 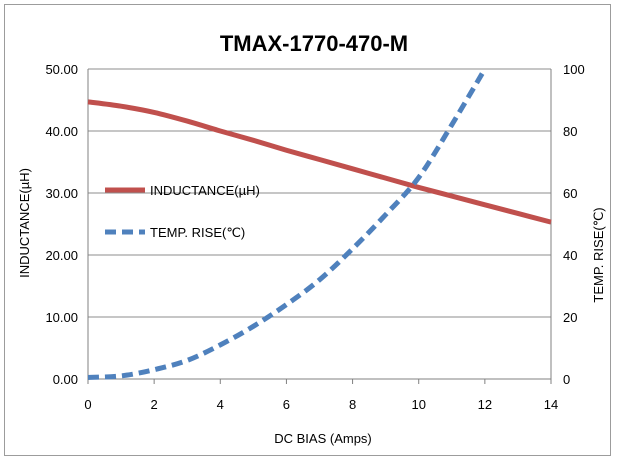 I want to click on y2-axis-title: TEMP. RISE(℃), so click(x=598, y=254).